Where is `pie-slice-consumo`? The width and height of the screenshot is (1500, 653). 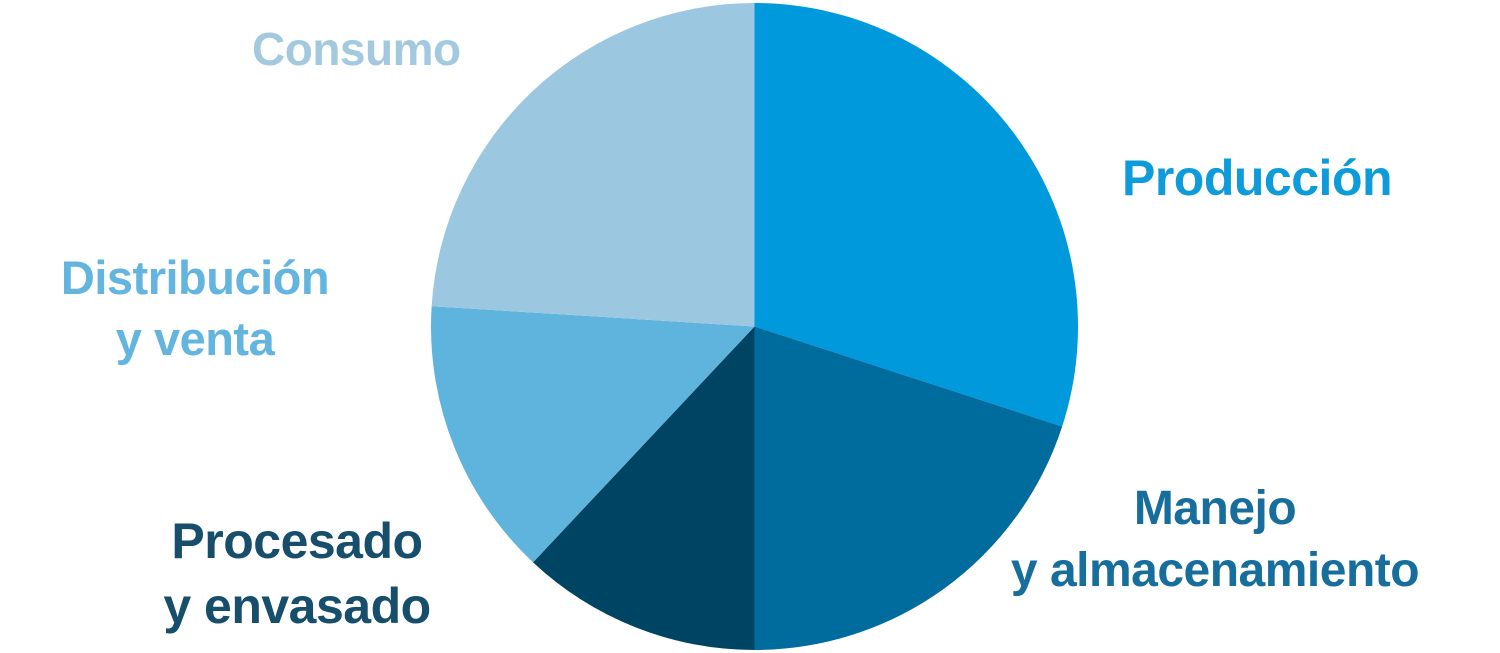 pie-slice-consumo is located at coordinates (593, 165).